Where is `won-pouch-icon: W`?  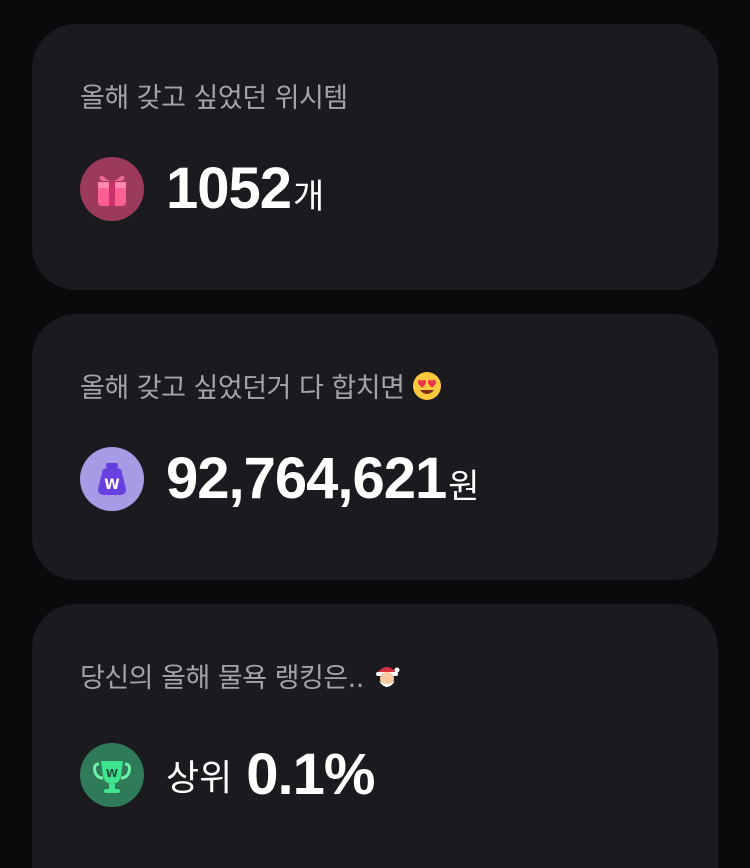 won-pouch-icon: W is located at coordinates (112, 479).